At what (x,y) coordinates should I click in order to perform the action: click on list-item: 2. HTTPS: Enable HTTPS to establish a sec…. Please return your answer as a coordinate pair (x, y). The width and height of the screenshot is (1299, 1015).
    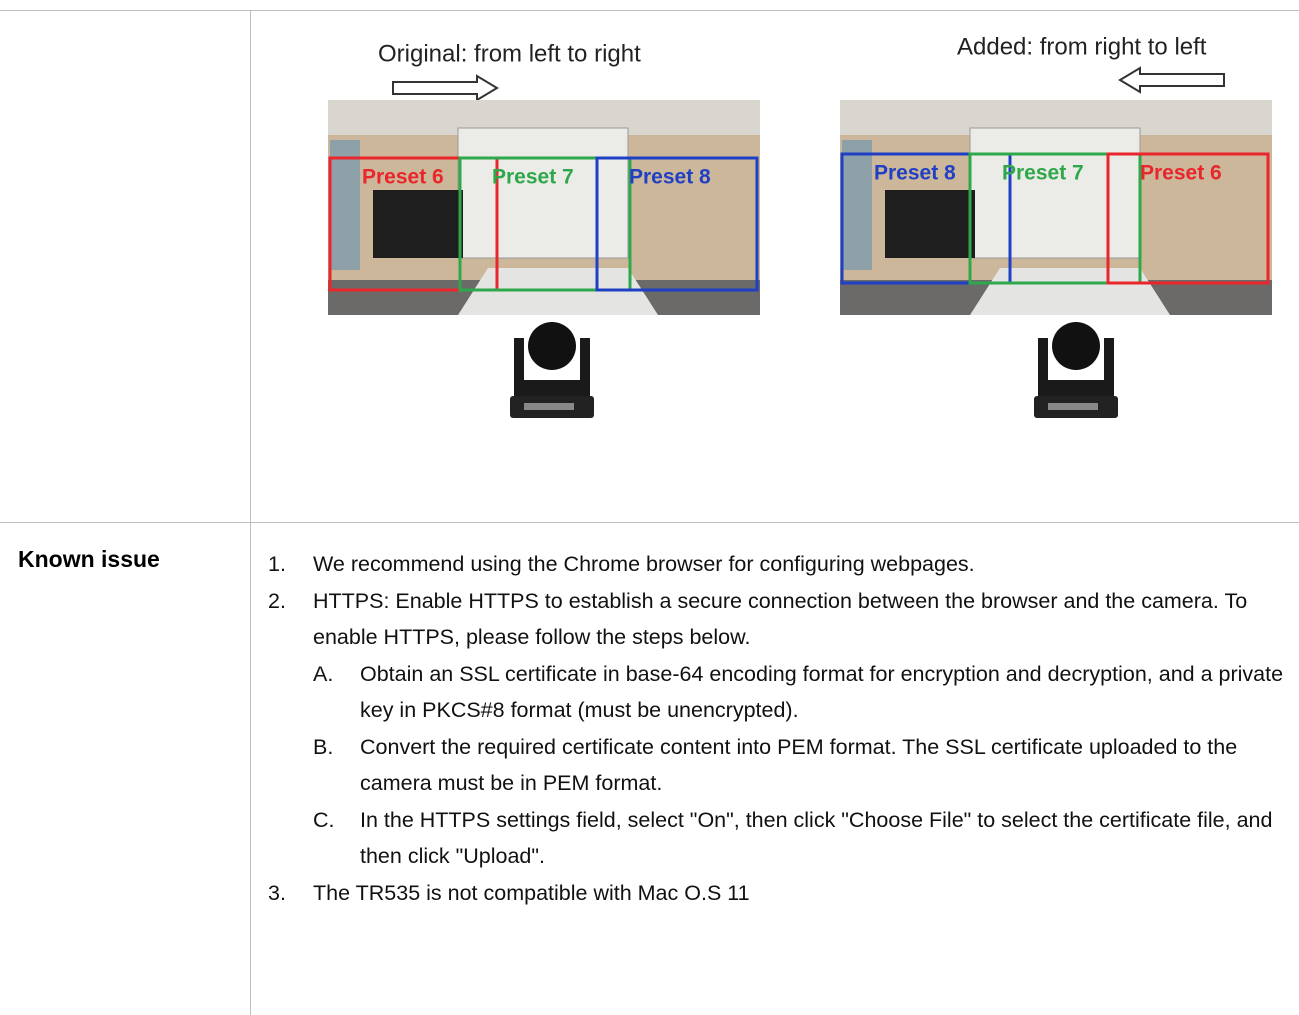
    Looking at the image, I should click on (780, 619).